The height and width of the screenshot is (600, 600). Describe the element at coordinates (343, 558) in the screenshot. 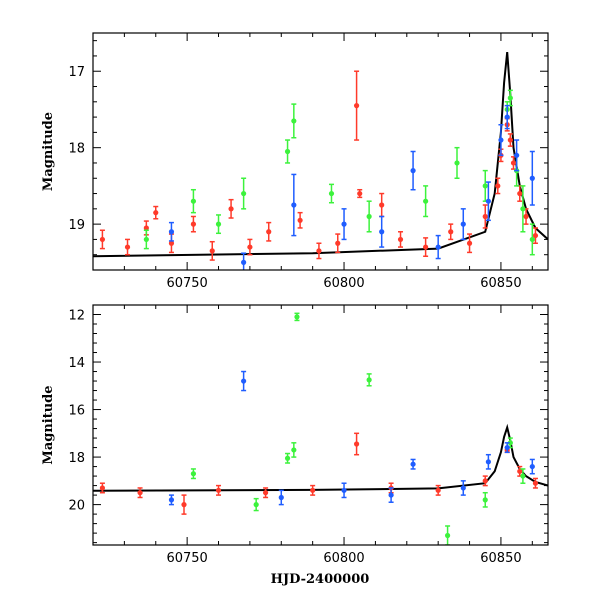

I see `x-tick-label: 60800` at that location.